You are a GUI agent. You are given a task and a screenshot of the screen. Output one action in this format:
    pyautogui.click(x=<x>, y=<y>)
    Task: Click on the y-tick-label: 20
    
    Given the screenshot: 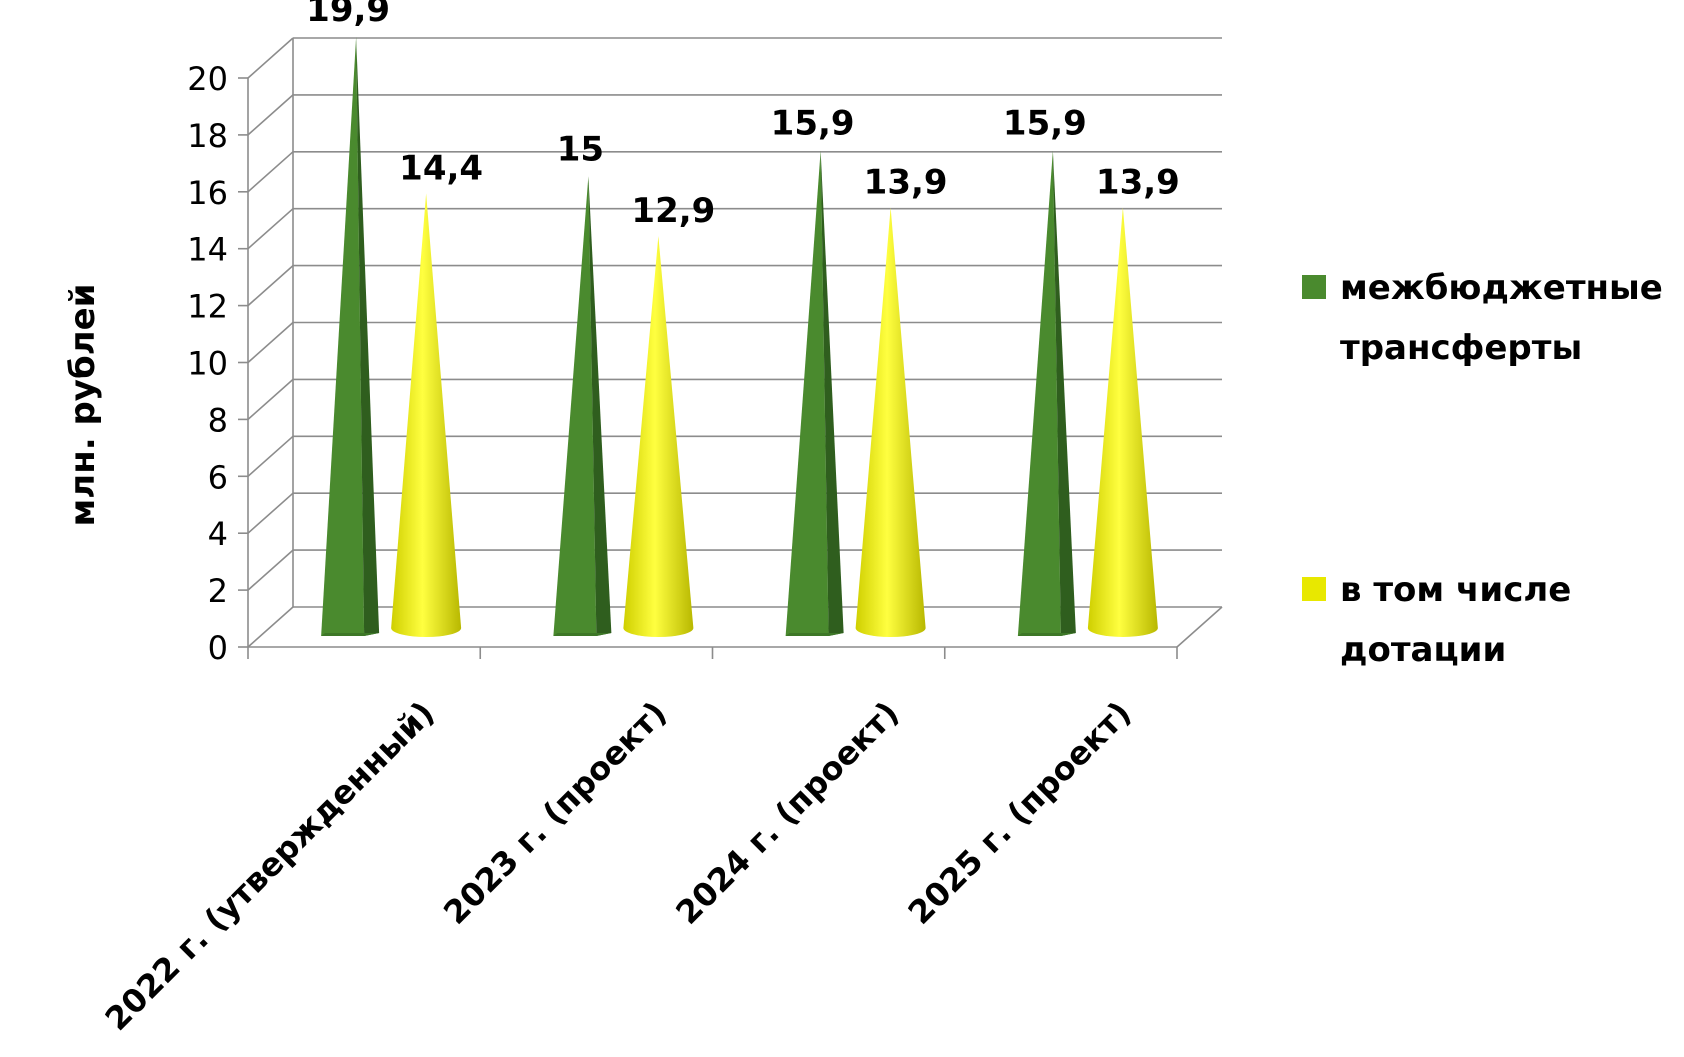 What is the action you would take?
    pyautogui.click(x=207, y=79)
    